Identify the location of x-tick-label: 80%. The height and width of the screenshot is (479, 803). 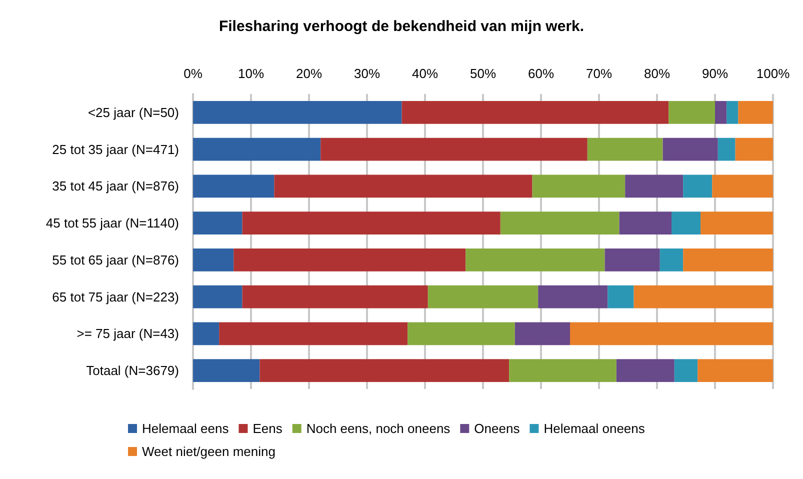
(657, 73).